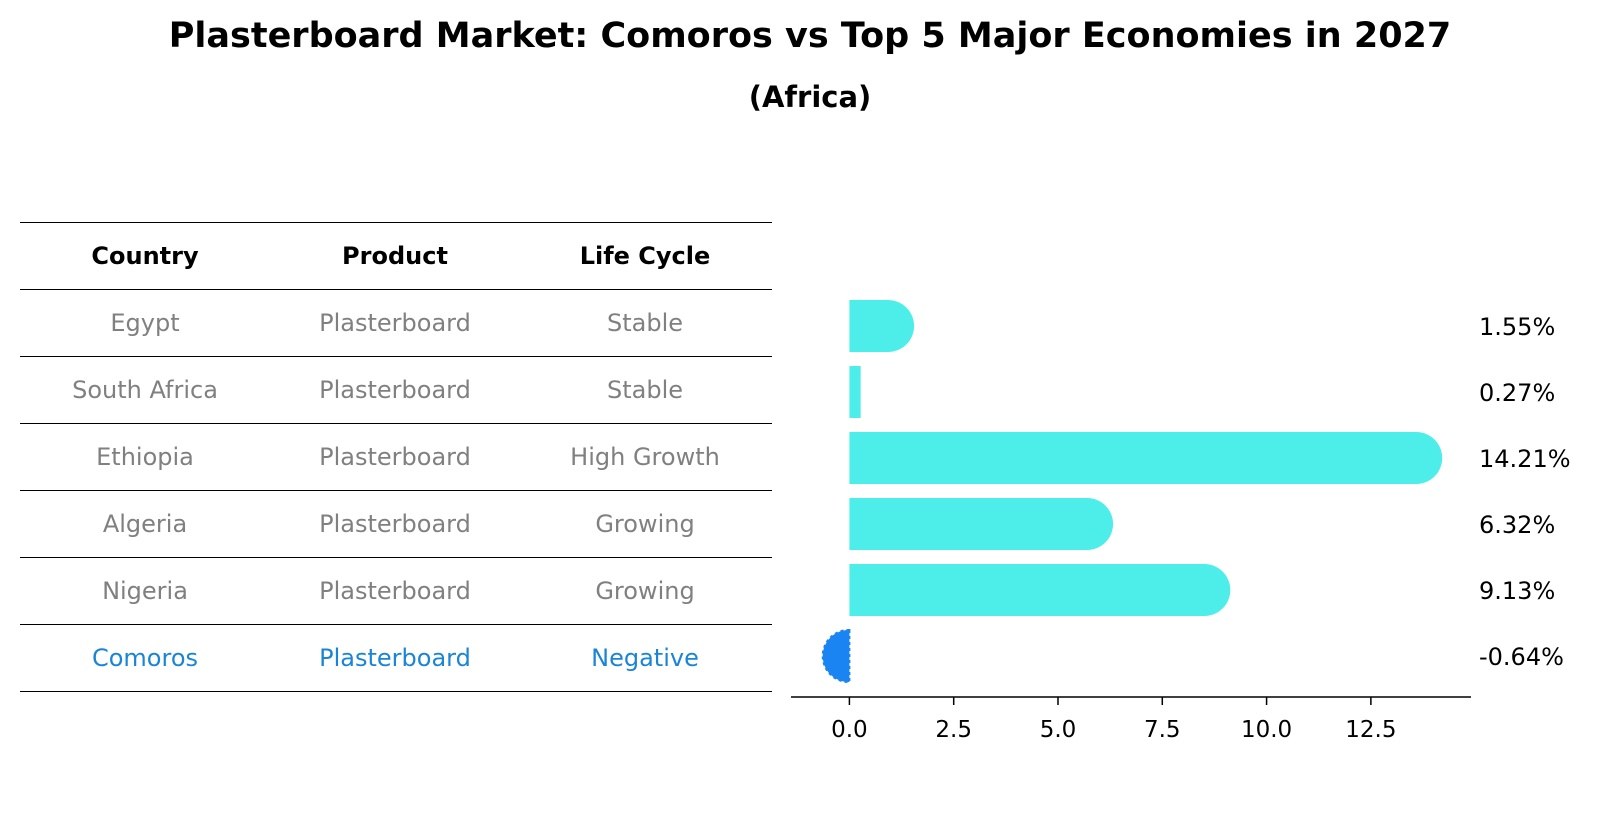  Describe the element at coordinates (953, 730) in the screenshot. I see `x-tick-label: 2.5` at that location.